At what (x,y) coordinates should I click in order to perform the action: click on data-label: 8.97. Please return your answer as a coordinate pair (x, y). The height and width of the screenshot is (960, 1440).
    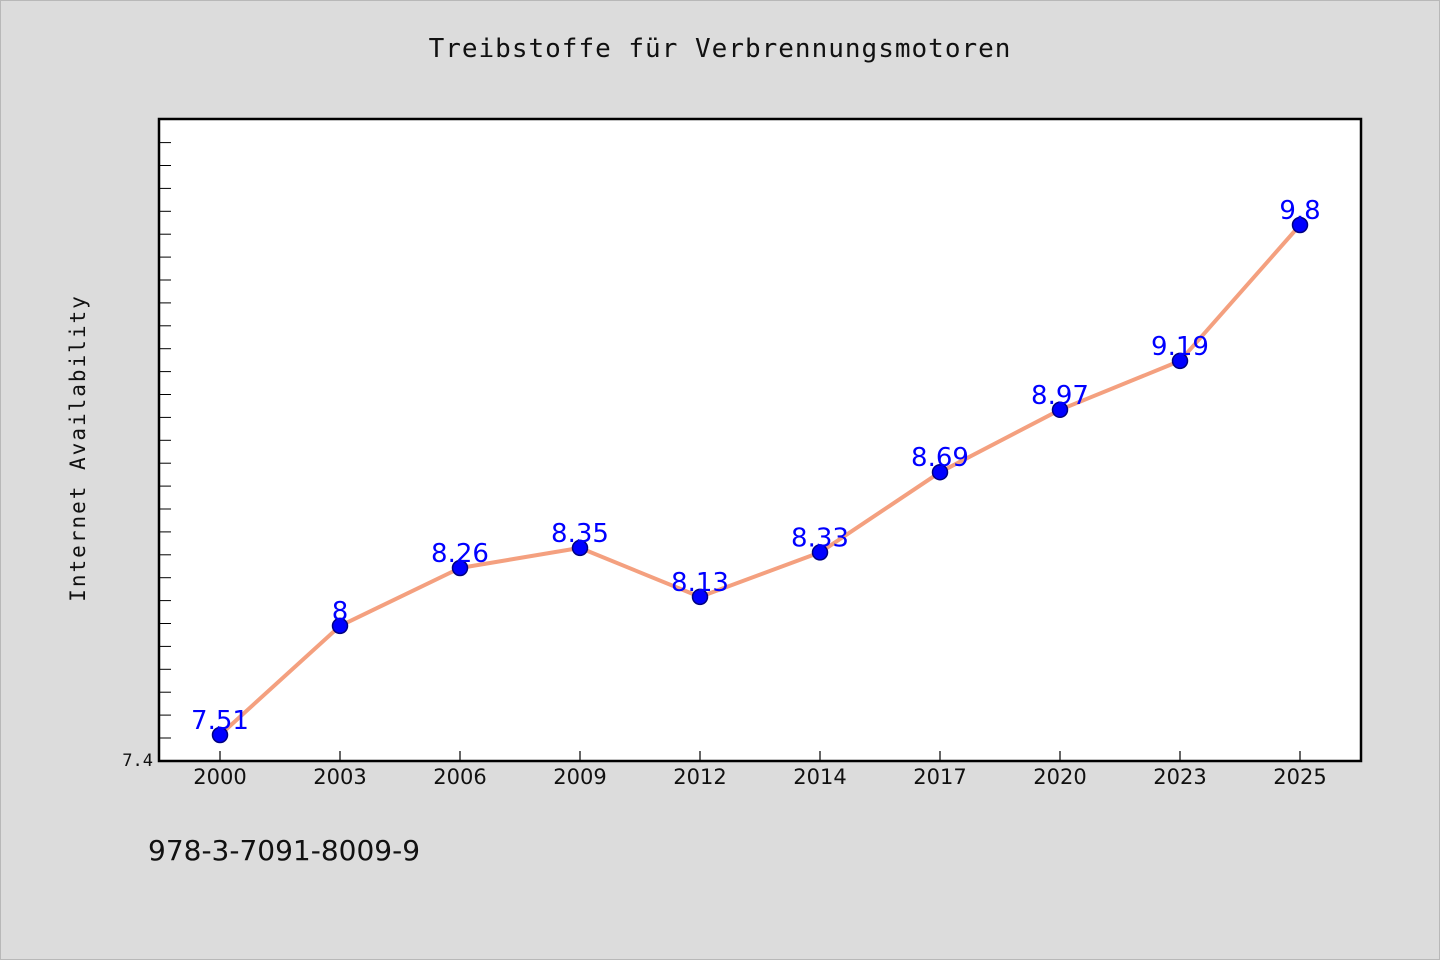
    Looking at the image, I should click on (1060, 396).